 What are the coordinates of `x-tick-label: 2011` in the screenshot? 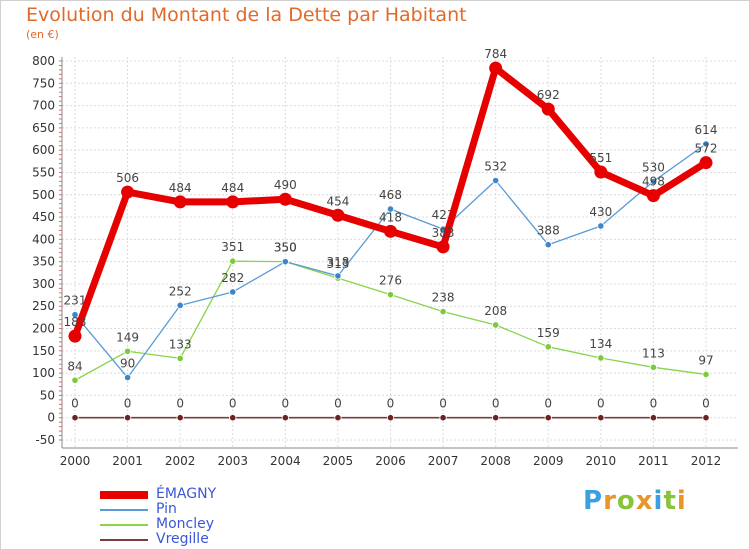 It's located at (653, 461).